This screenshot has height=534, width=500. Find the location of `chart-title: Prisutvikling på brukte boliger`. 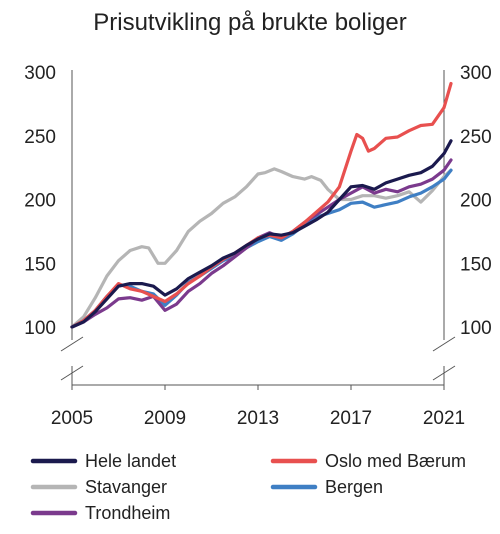

chart-title: Prisutvikling på brukte boliger is located at coordinates (250, 22).